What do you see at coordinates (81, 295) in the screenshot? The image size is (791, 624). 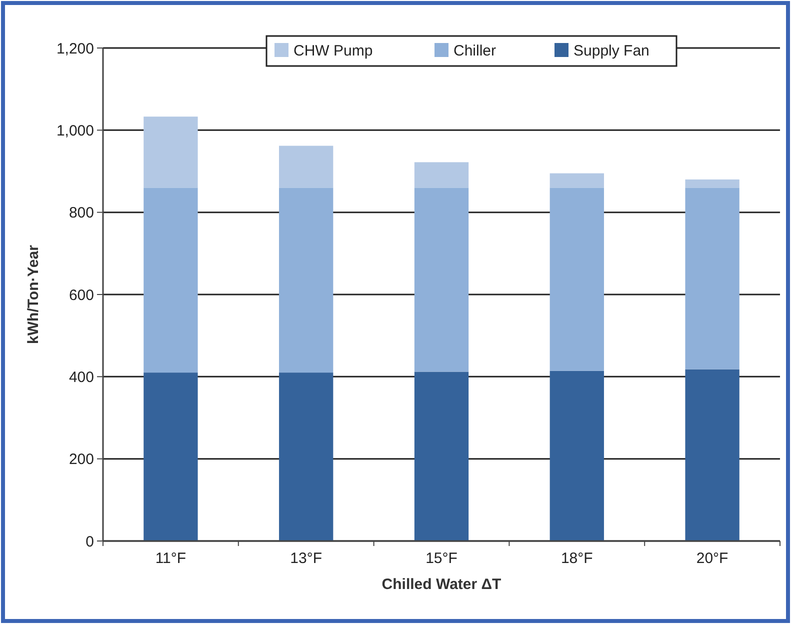 I see `y-tick-label: 600` at bounding box center [81, 295].